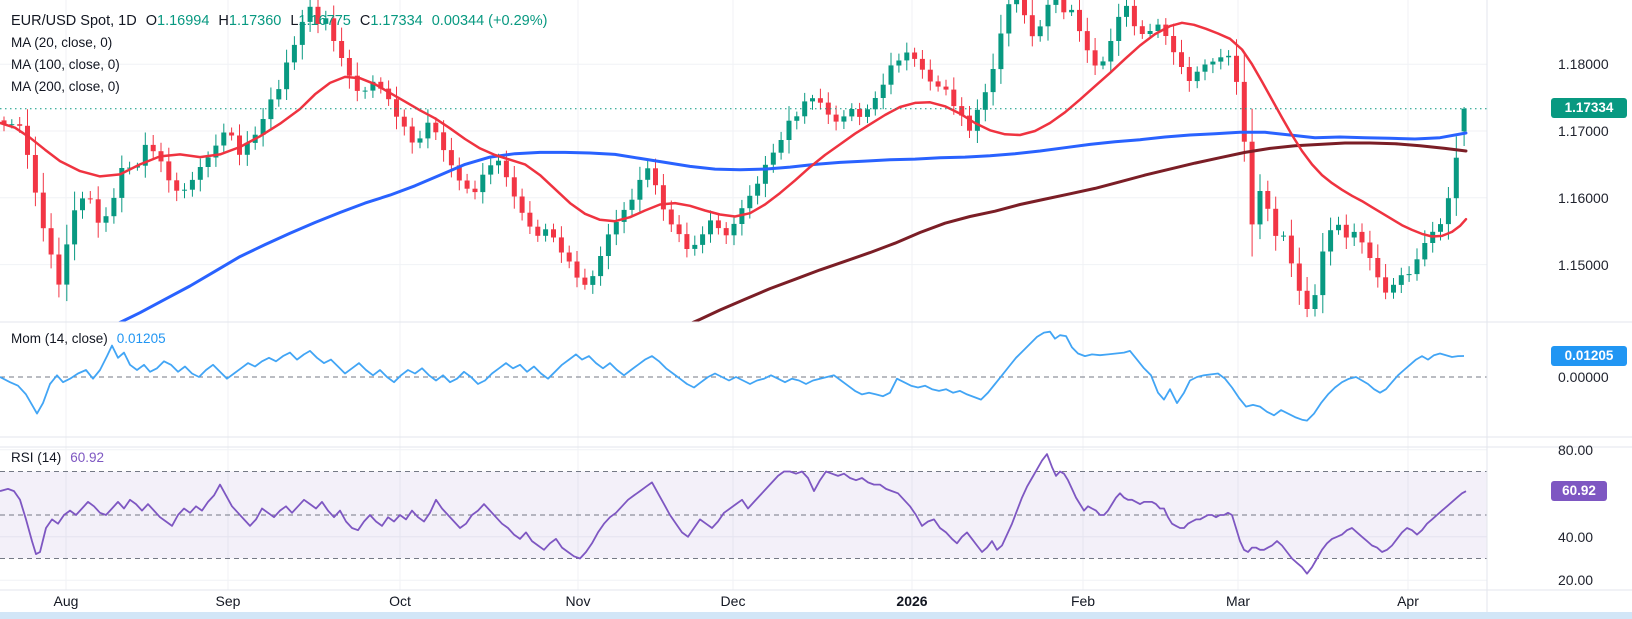  I want to click on high-value: 1.17360, so click(255, 21).